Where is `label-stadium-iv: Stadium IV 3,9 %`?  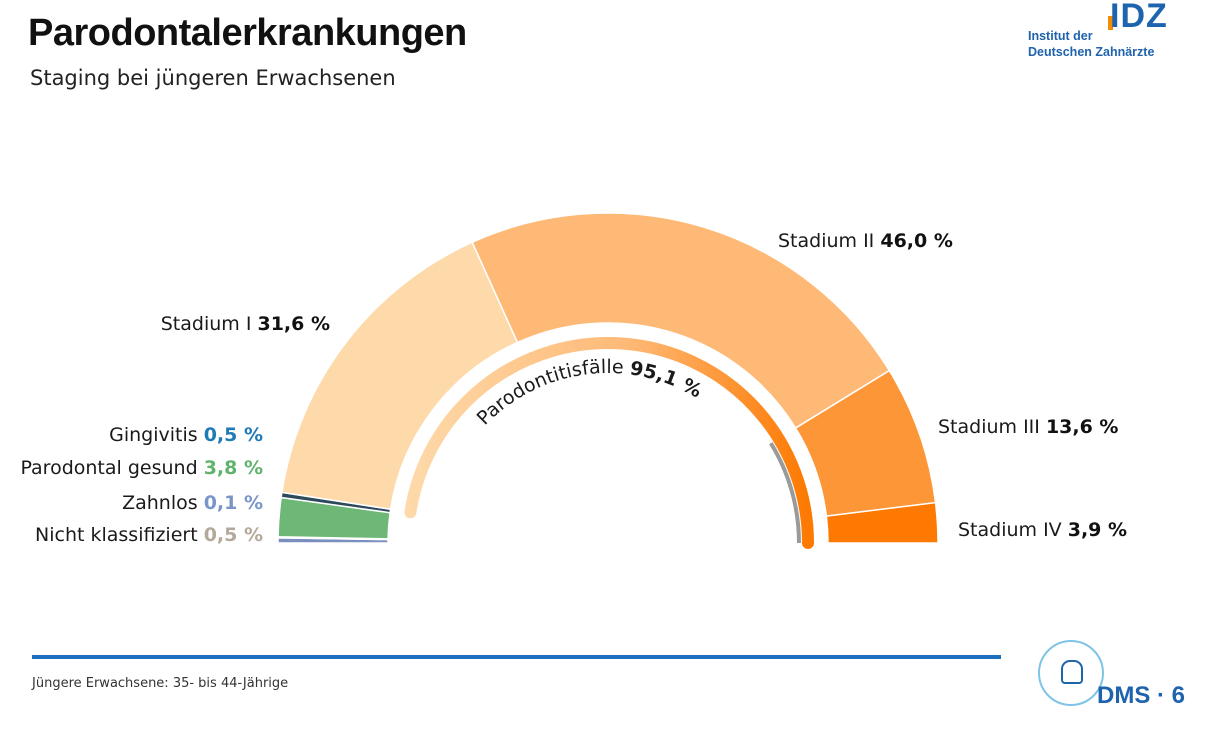 label-stadium-iv: Stadium IV 3,9 % is located at coordinates (1042, 530).